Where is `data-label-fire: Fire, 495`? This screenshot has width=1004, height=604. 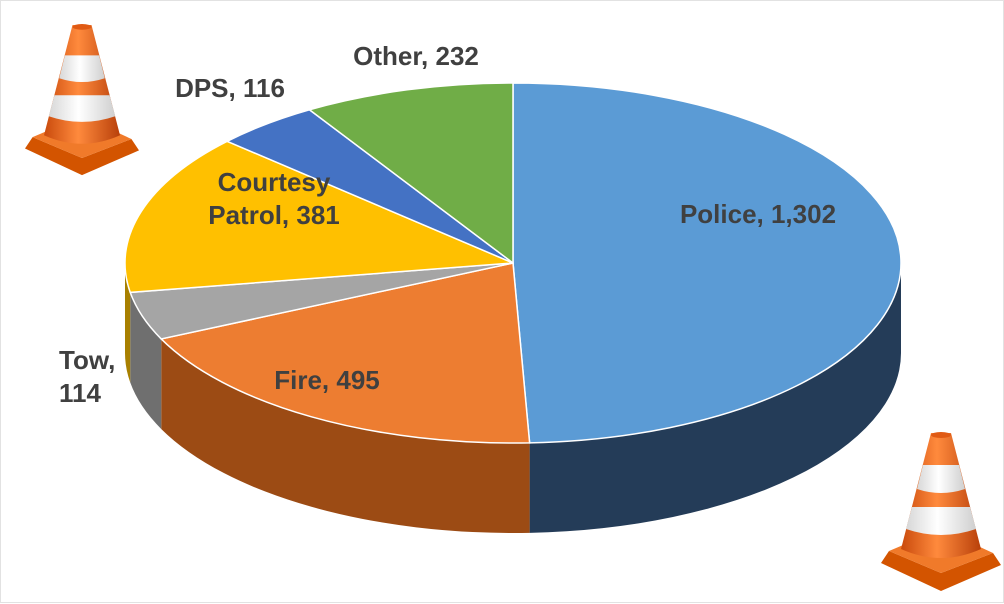
data-label-fire: Fire, 495 is located at coordinates (327, 380).